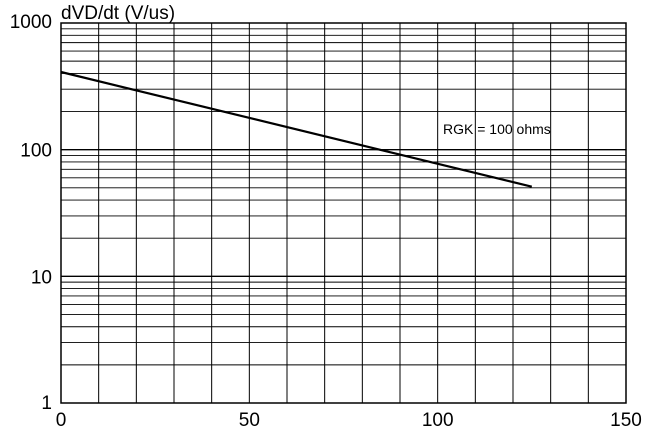  I want to click on y-tick-label: 100, so click(36, 151).